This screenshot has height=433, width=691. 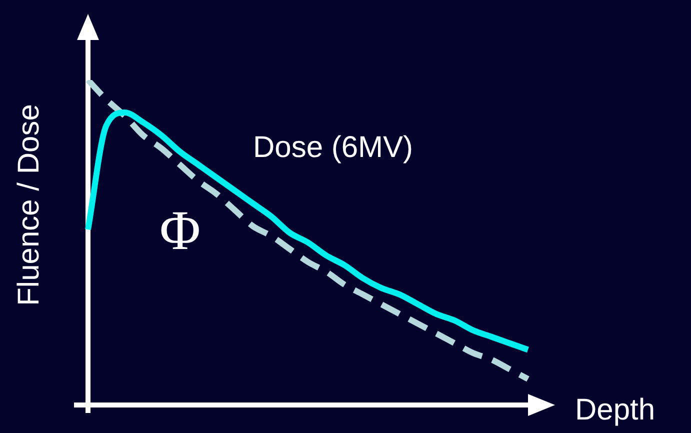 What do you see at coordinates (180, 231) in the screenshot?
I see `series-label: Φ` at bounding box center [180, 231].